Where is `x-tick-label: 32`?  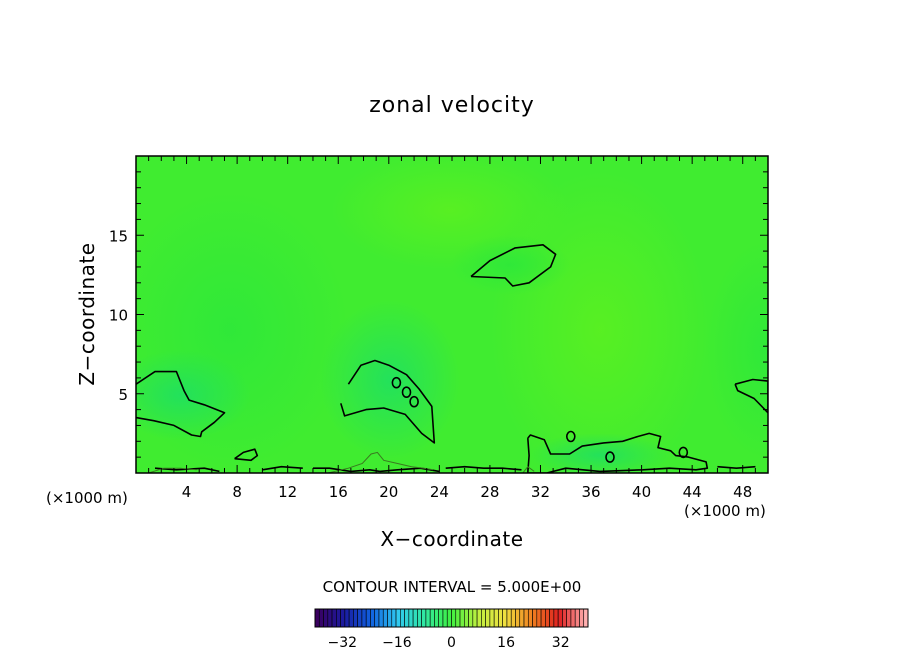 x-tick-label: 32 is located at coordinates (540, 492).